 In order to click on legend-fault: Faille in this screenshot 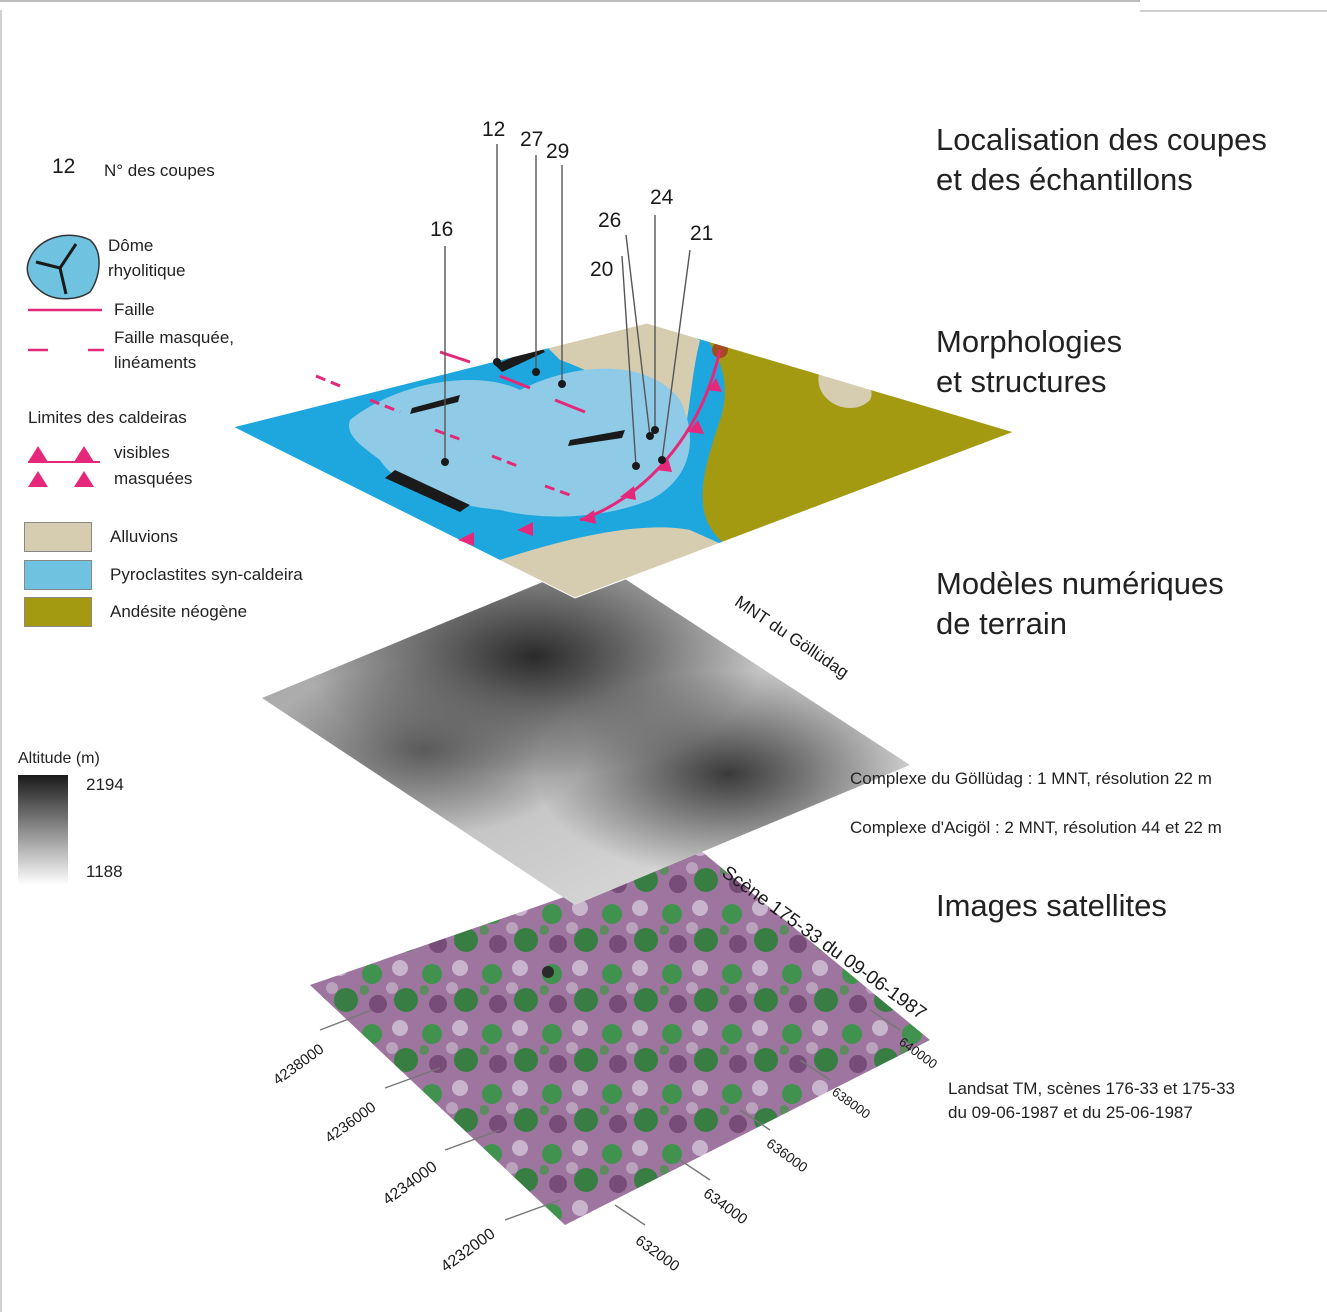, I will do `click(134, 309)`.